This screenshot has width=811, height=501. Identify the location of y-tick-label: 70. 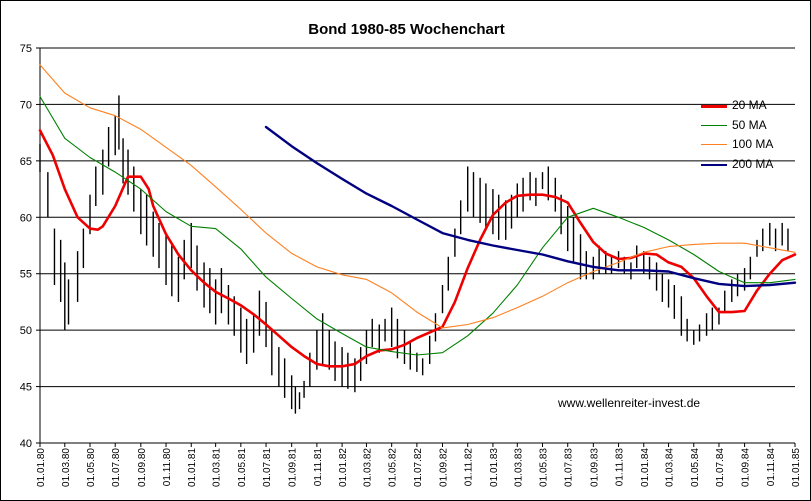
(26, 105).